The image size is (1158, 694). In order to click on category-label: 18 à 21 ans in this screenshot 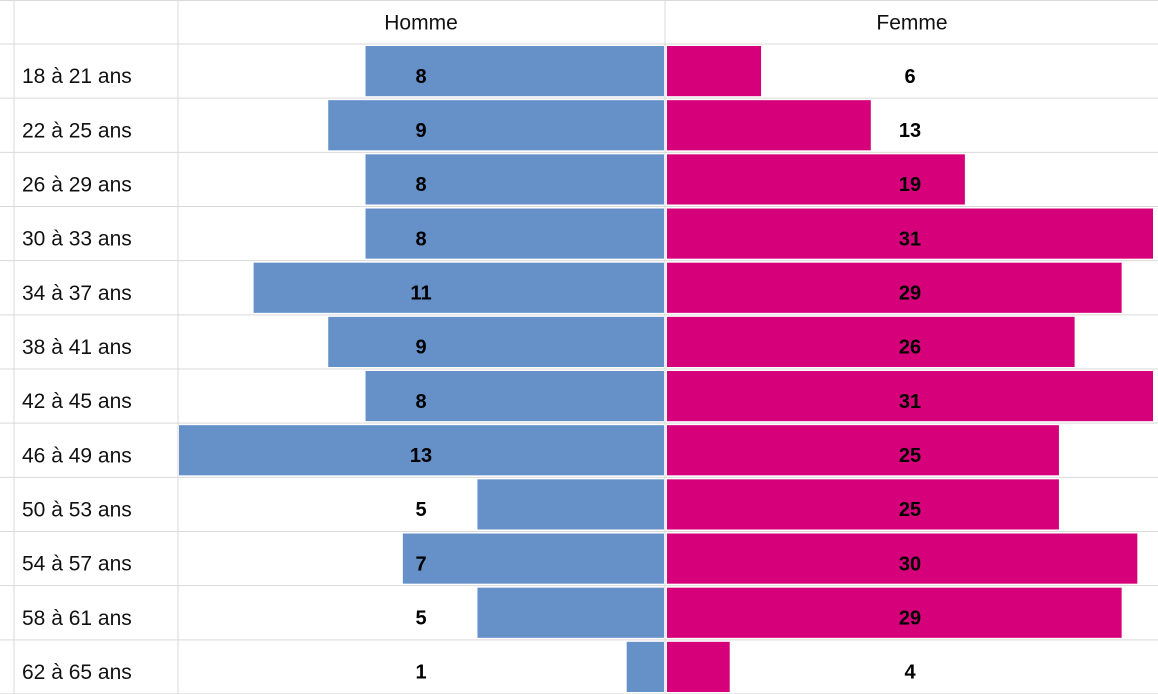, I will do `click(77, 76)`.